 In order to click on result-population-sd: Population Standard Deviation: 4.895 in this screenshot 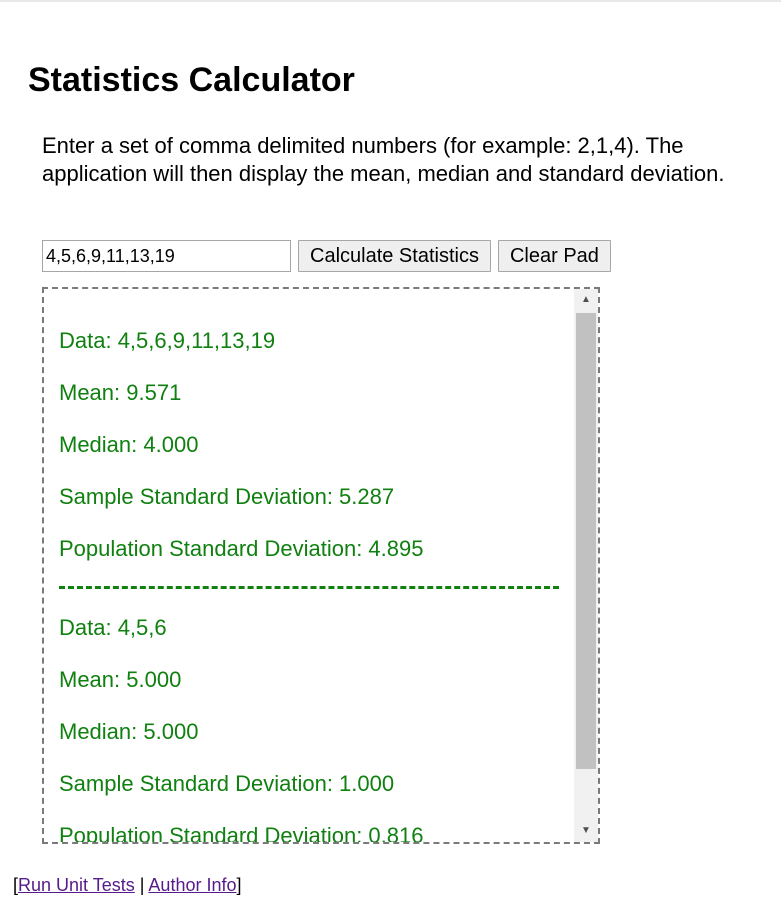, I will do `click(241, 548)`.